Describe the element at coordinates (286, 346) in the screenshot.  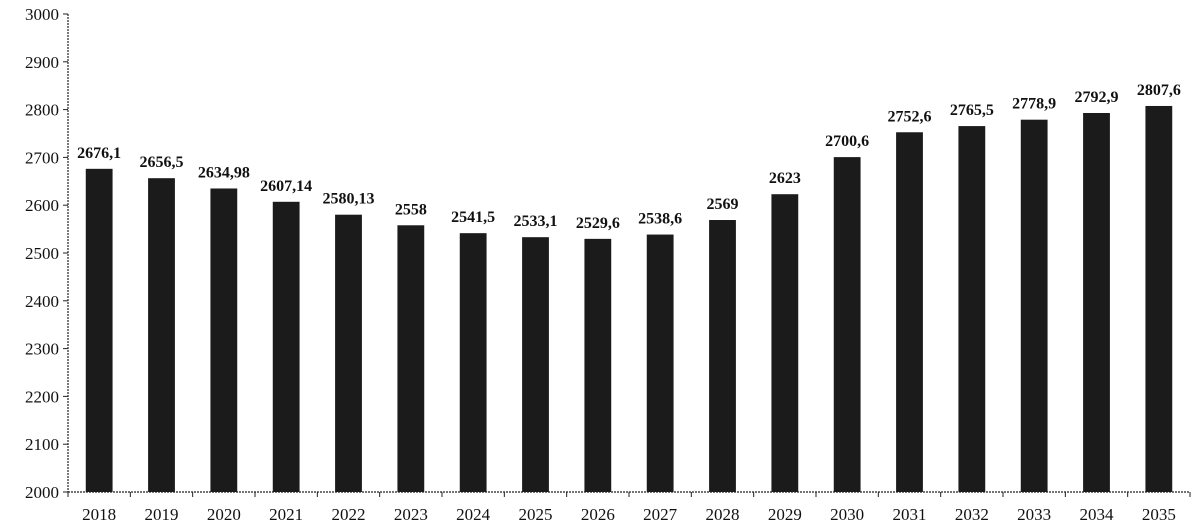
I see `bar-2021` at that location.